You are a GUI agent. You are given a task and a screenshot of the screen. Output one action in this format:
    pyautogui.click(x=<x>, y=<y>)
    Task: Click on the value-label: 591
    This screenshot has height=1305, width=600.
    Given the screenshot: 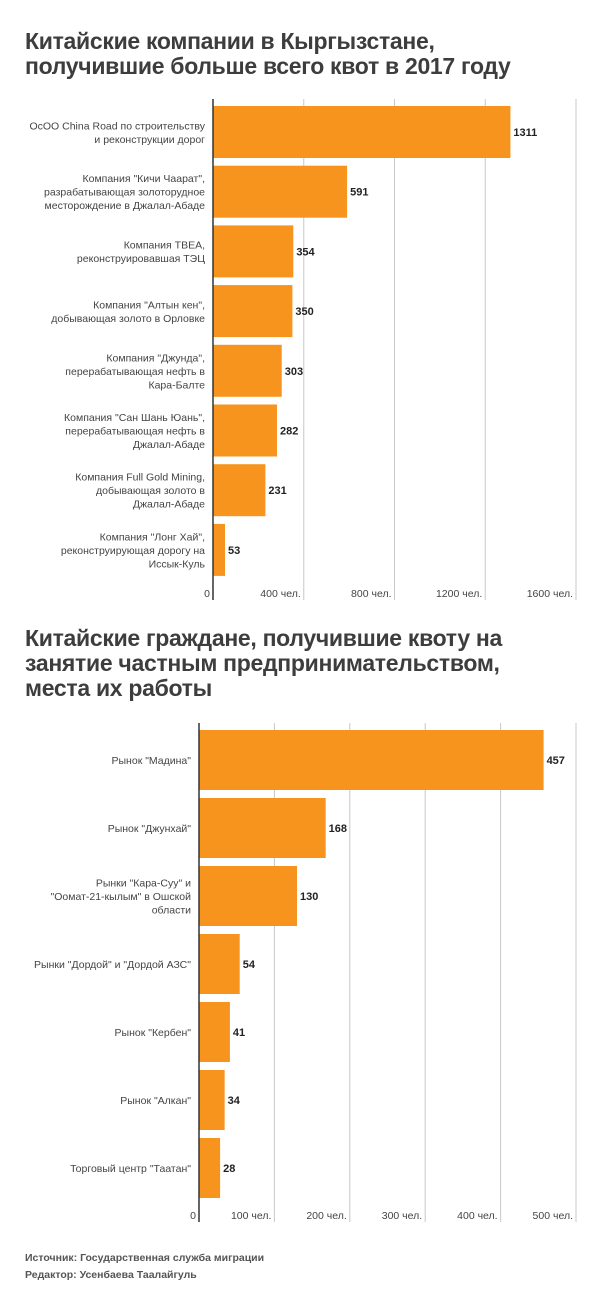 What is the action you would take?
    pyautogui.click(x=359, y=193)
    